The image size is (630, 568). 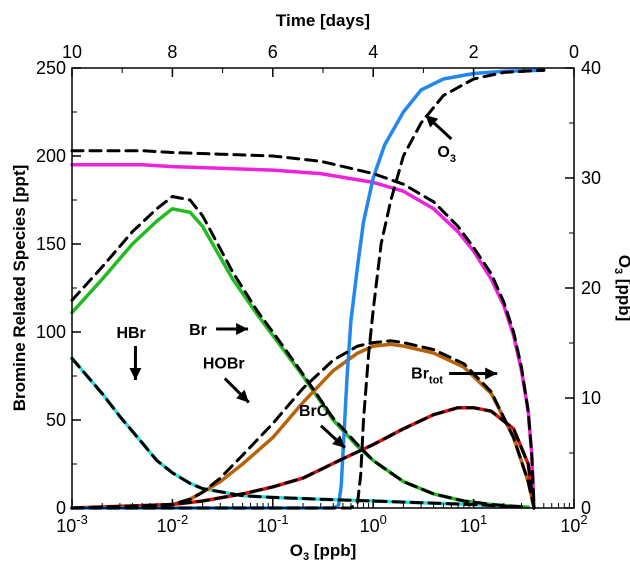 I want to click on top-axis-tick-label-1: 8, so click(x=172, y=52).